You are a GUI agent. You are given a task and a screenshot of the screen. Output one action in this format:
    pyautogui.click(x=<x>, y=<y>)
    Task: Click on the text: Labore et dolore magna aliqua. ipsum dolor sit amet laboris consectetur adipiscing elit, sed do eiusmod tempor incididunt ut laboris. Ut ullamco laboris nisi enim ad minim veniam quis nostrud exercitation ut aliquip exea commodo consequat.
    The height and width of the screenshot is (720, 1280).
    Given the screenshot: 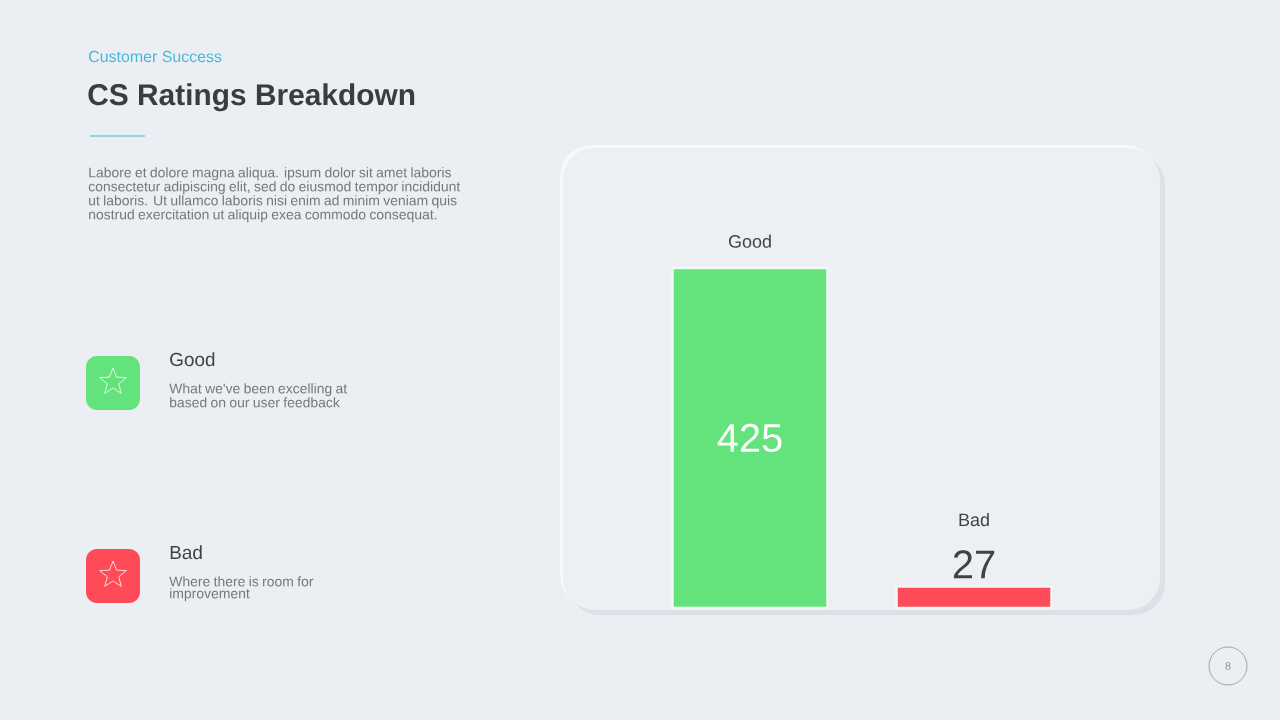 What is the action you would take?
    pyautogui.click(x=274, y=195)
    